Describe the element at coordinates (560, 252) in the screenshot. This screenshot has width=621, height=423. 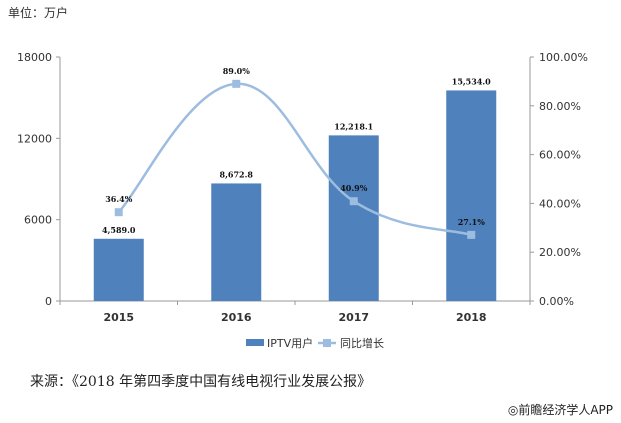
I see `right-tick-label: 20.00%` at that location.